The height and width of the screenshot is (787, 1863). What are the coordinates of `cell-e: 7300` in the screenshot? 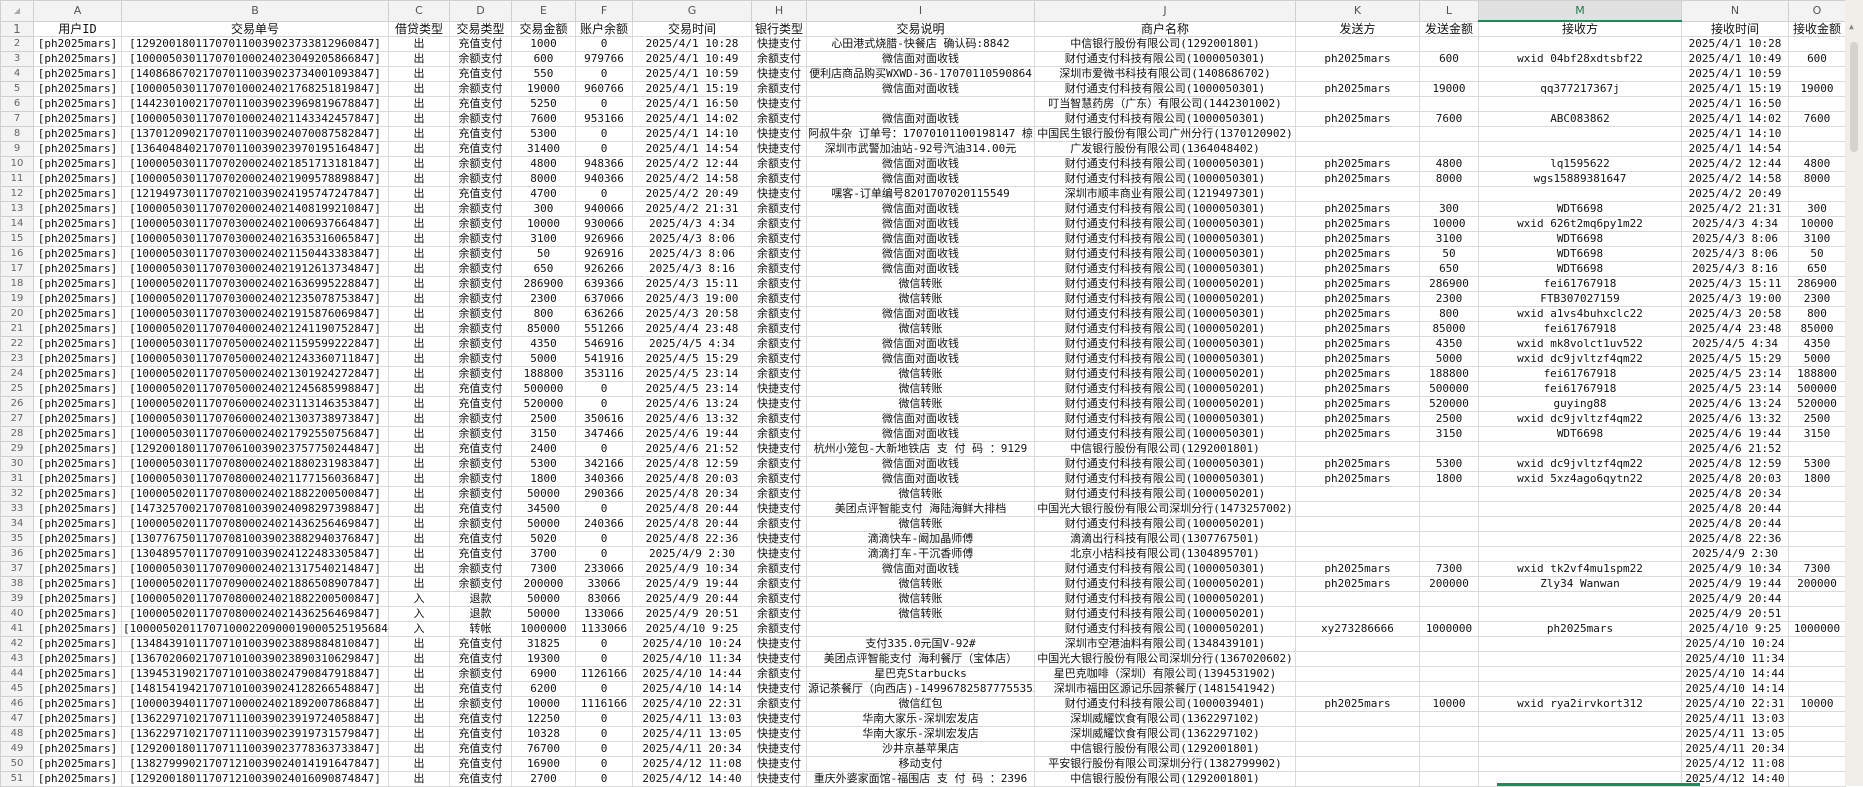 It's located at (543, 569).